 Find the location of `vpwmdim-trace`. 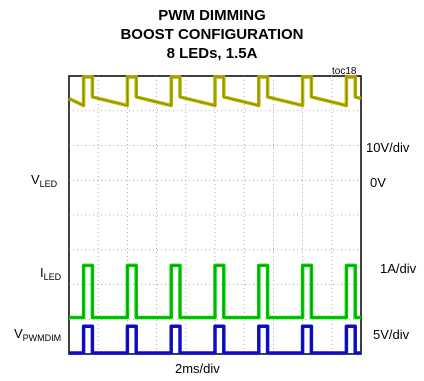

vpwmdim-trace is located at coordinates (215, 339).